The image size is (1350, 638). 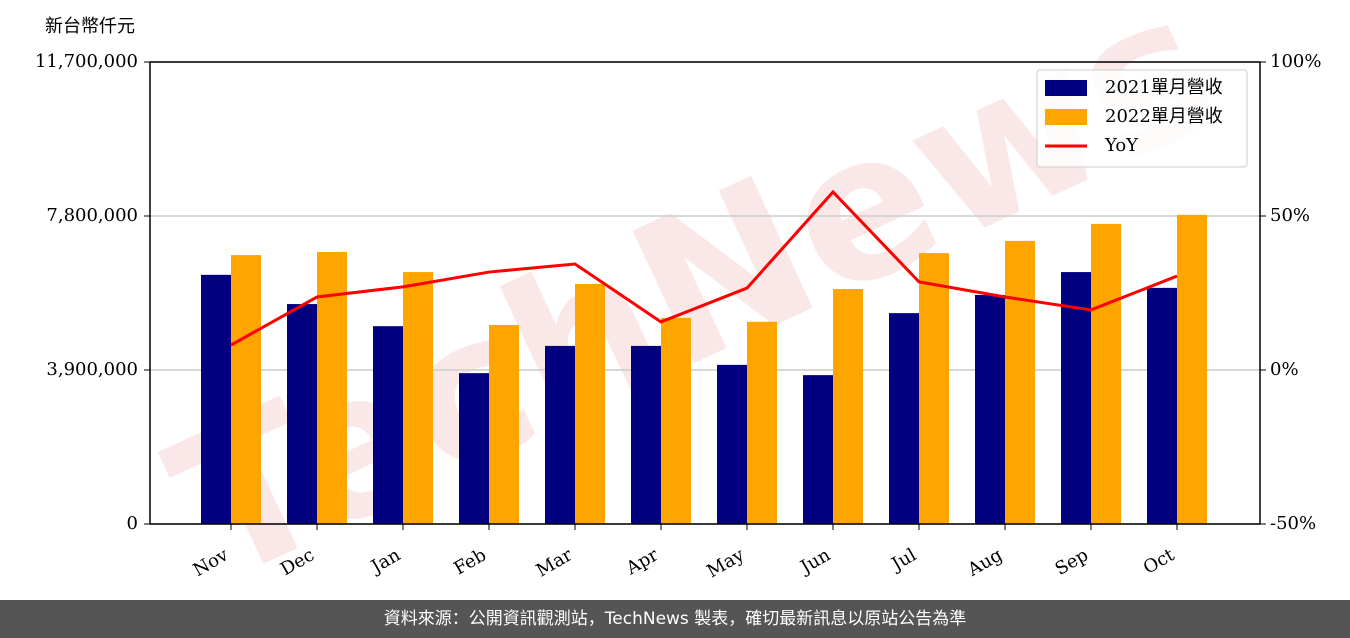 What do you see at coordinates (725, 563) in the screenshot?
I see `x-tick-label: May` at bounding box center [725, 563].